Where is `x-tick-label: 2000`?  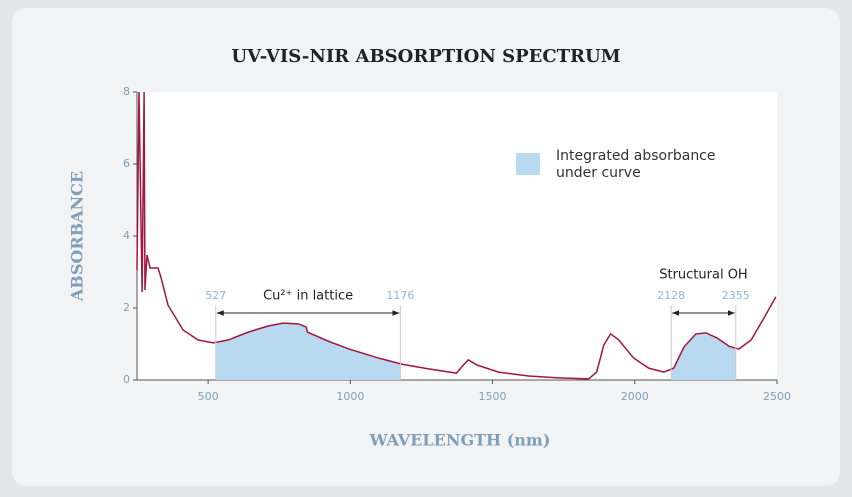 x-tick-label: 2000 is located at coordinates (635, 396).